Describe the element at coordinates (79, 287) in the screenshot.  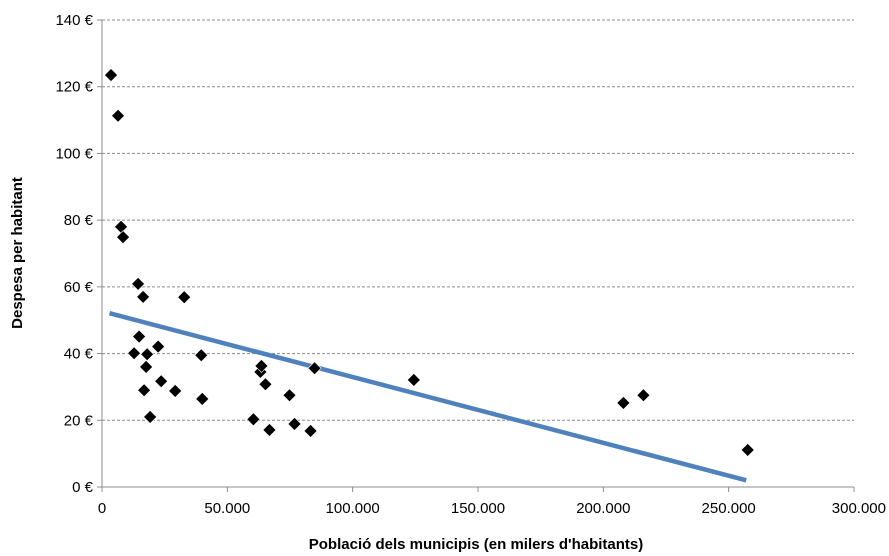
I see `y-tick-label-3: 60 €` at that location.